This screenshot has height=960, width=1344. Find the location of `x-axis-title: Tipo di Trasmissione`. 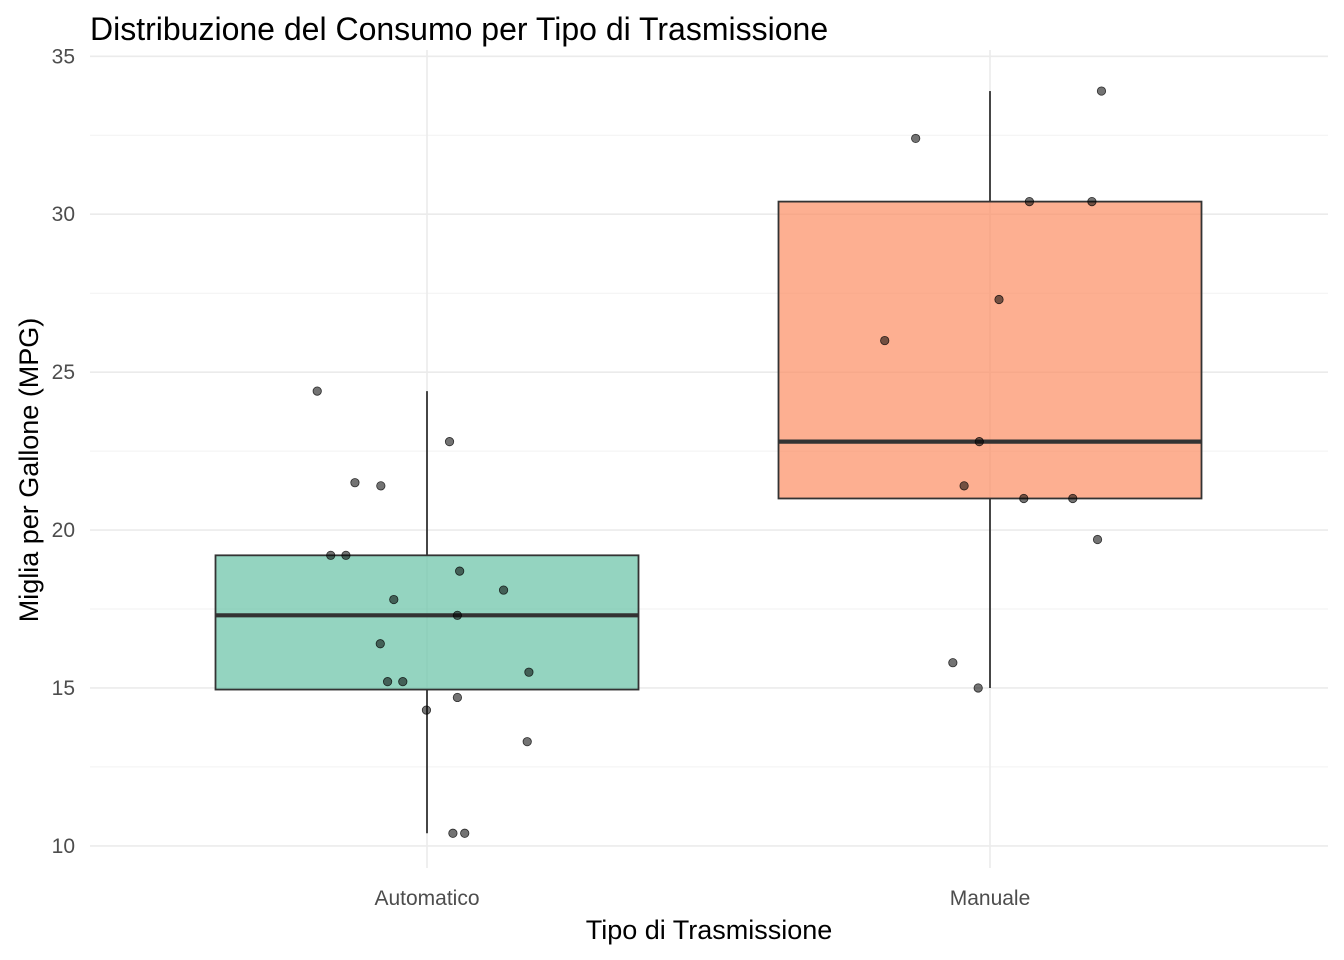

x-axis-title: Tipo di Trasmissione is located at coordinates (709, 930).